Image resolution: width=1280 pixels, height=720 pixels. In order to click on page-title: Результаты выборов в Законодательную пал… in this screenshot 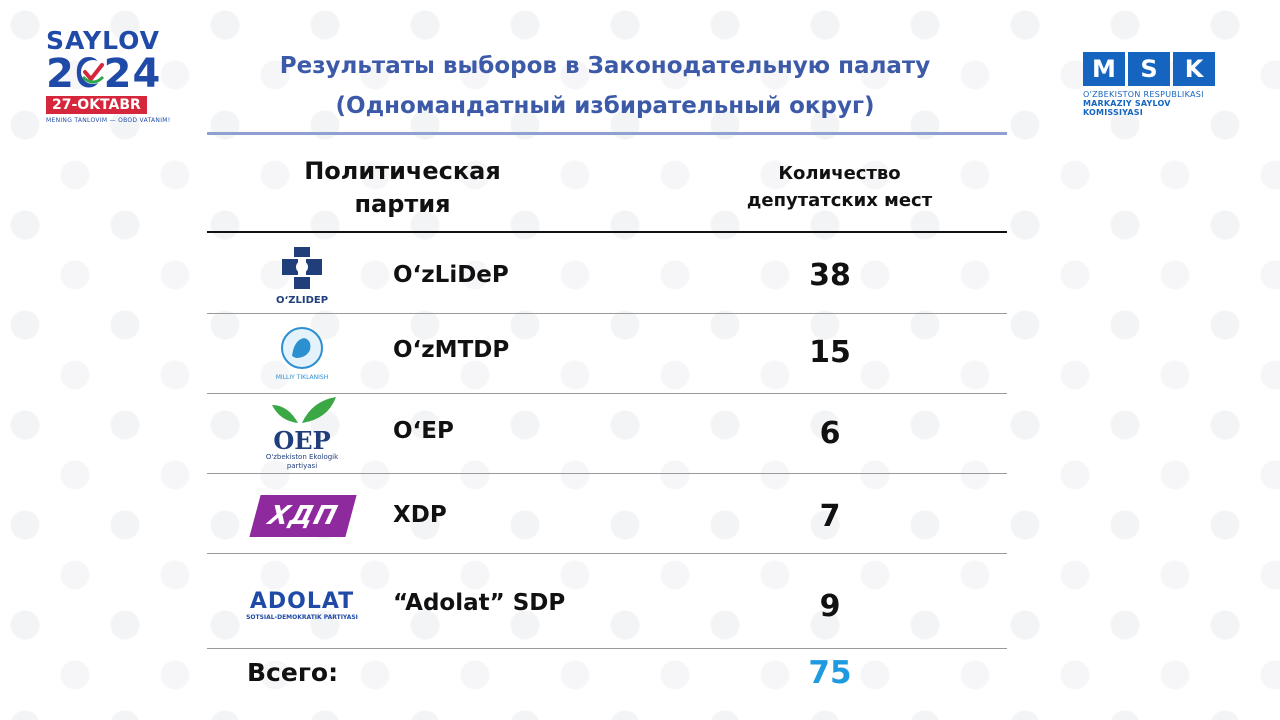, I will do `click(605, 66)`.